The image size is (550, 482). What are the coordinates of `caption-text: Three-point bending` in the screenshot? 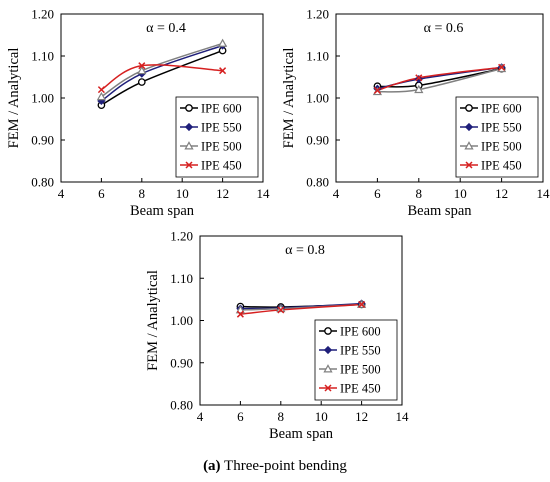 It's located at (285, 466).